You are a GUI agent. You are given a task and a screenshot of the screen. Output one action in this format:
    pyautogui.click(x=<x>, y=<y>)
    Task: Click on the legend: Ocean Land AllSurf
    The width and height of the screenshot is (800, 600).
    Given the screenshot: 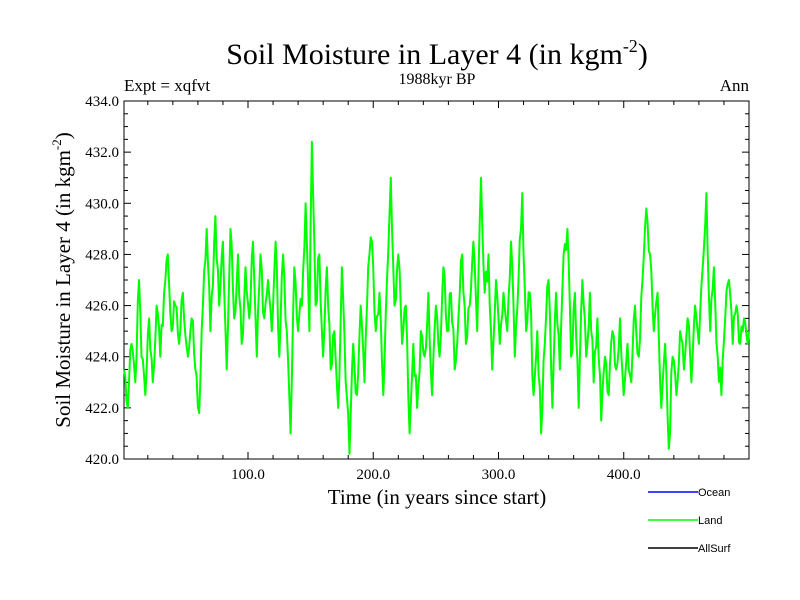 What is the action you would take?
    pyautogui.click(x=689, y=521)
    